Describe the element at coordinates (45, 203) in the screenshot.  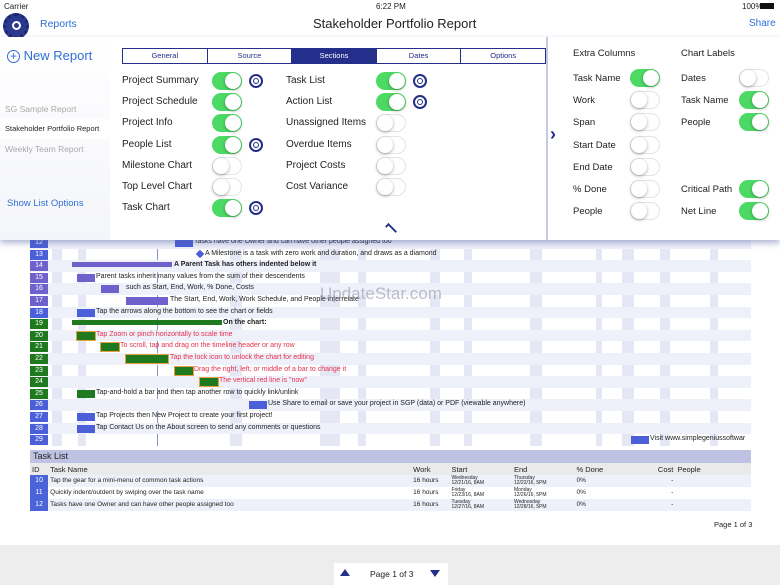
I see `show-list-options-link: Show List Options` at that location.